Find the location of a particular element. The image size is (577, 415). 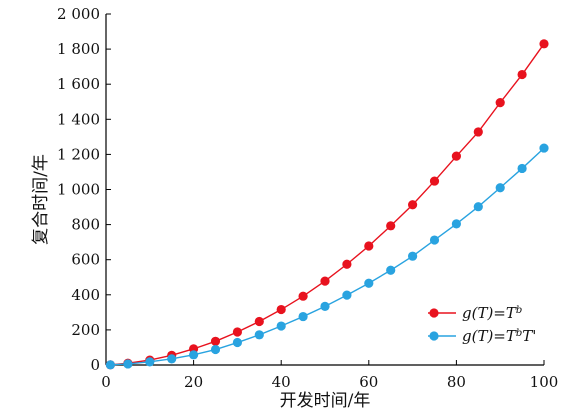

legend-label: g(T)=Tb is located at coordinates (492, 313).